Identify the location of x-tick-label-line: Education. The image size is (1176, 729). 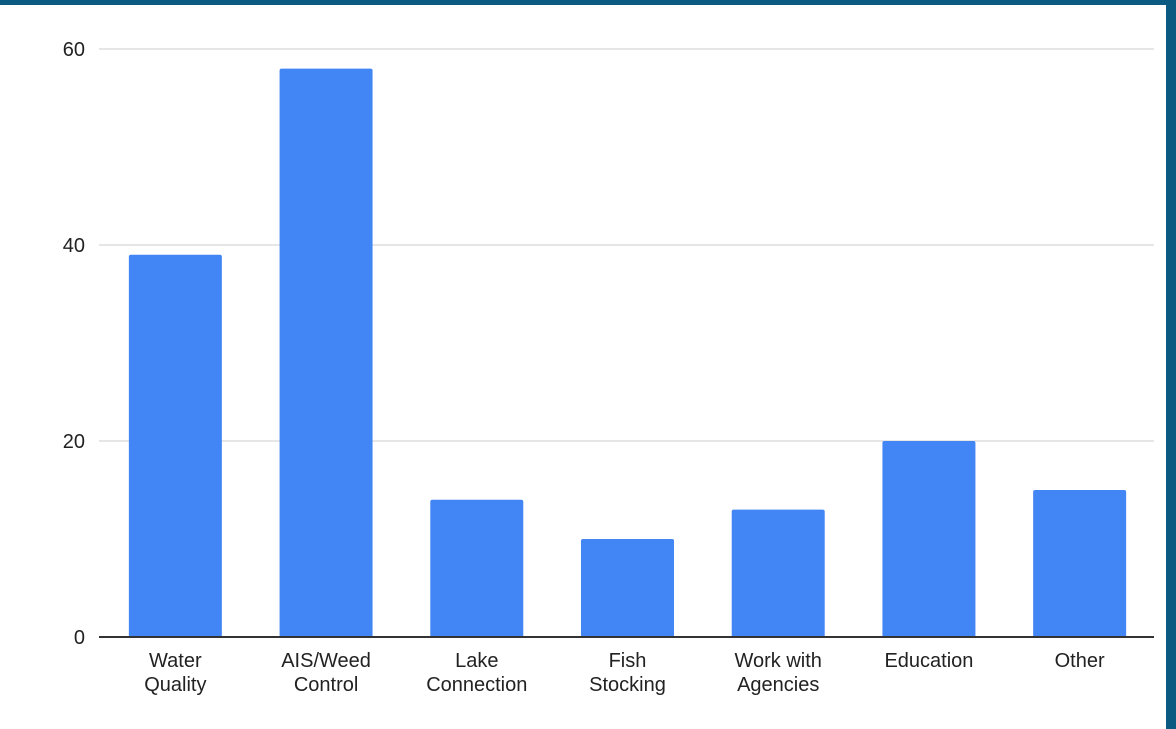
(928, 661).